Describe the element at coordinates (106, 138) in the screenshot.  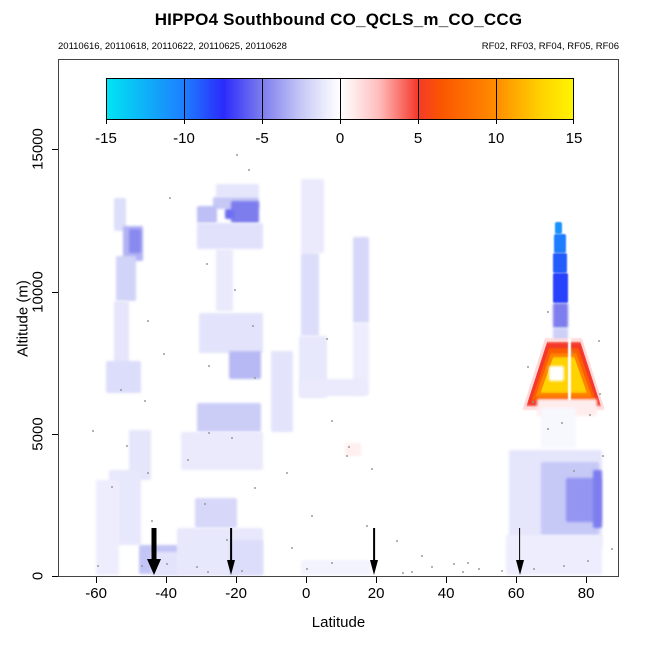
I see `colorbar-tick-label: -15` at that location.